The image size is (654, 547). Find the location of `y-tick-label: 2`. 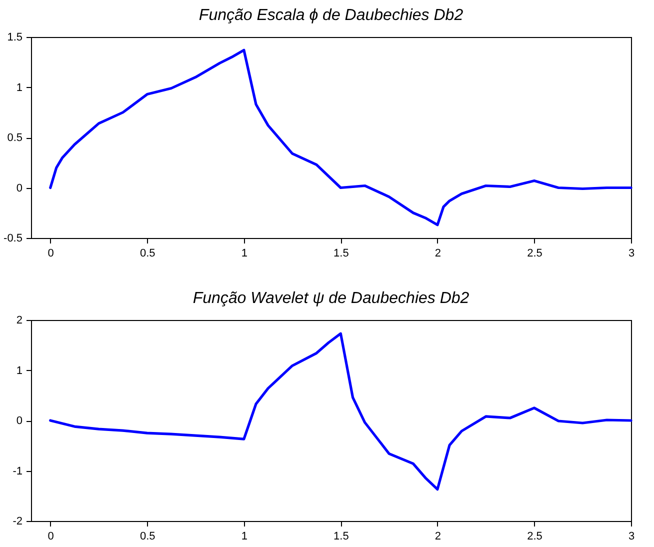

y-tick-label: 2 is located at coordinates (19, 320).